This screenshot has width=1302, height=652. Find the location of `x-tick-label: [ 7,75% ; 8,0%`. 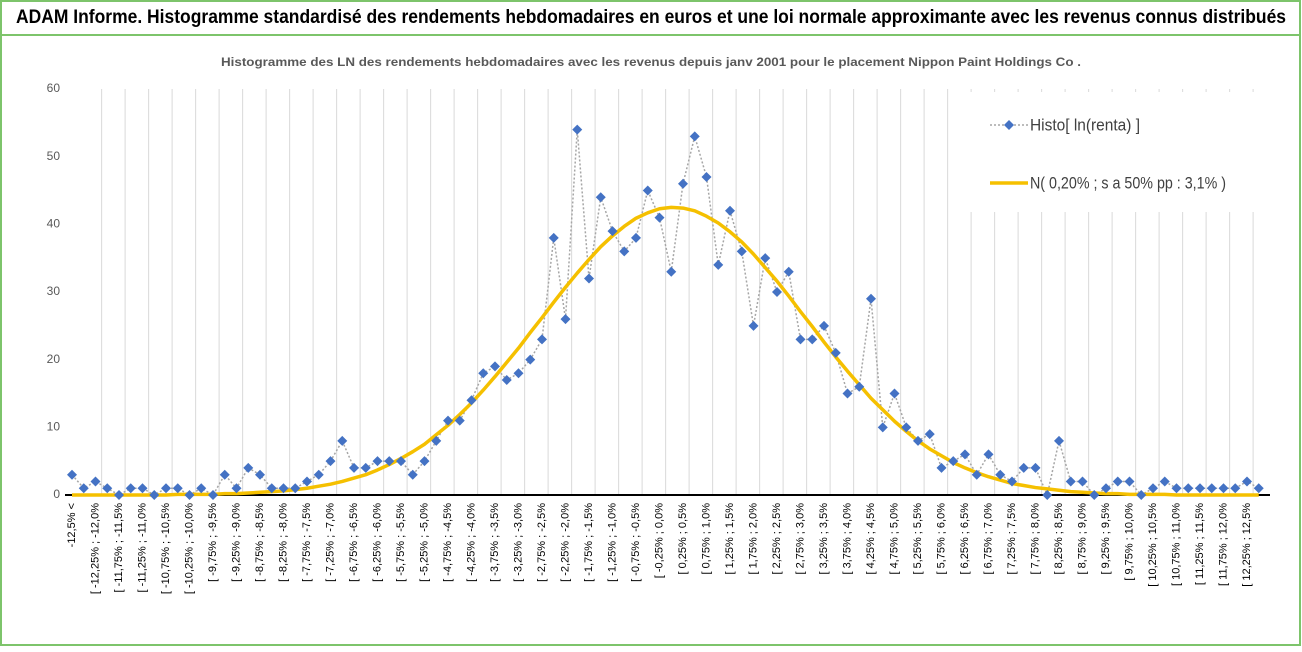

x-tick-label: [ 7,75% ; 8,0% is located at coordinates (1035, 539).